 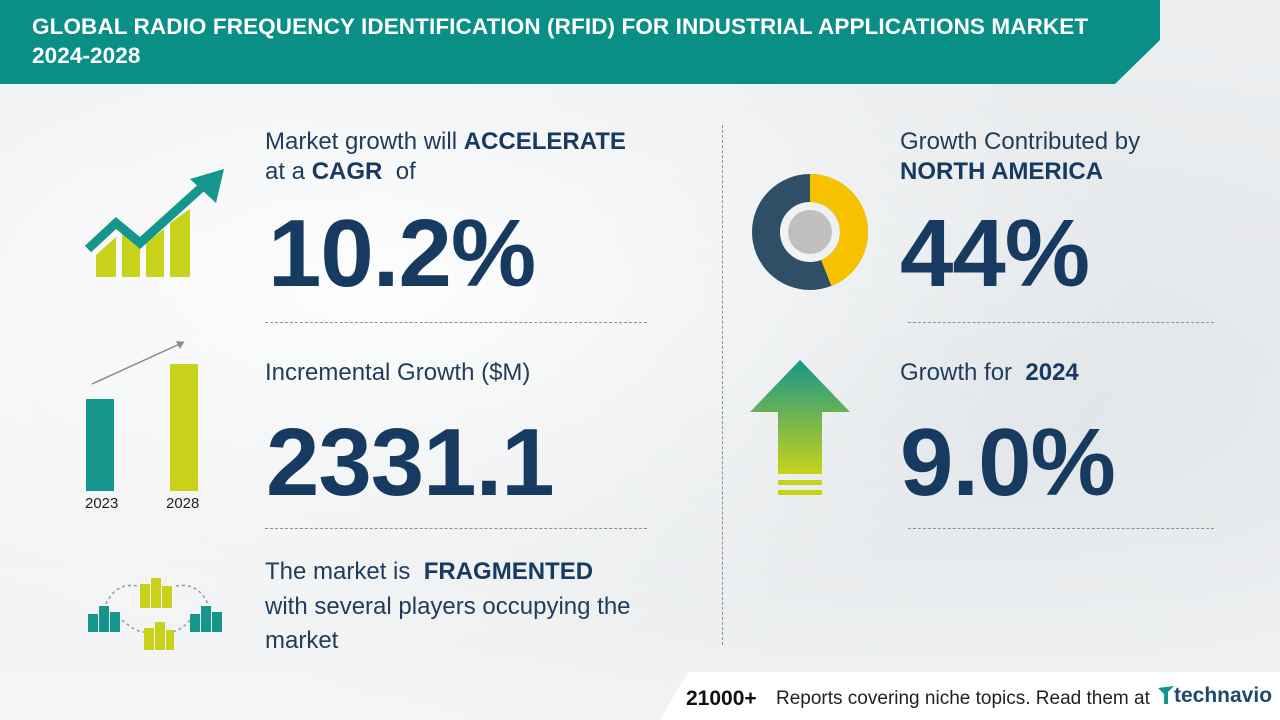 I want to click on technavio-link: technavio, so click(x=1215, y=696).